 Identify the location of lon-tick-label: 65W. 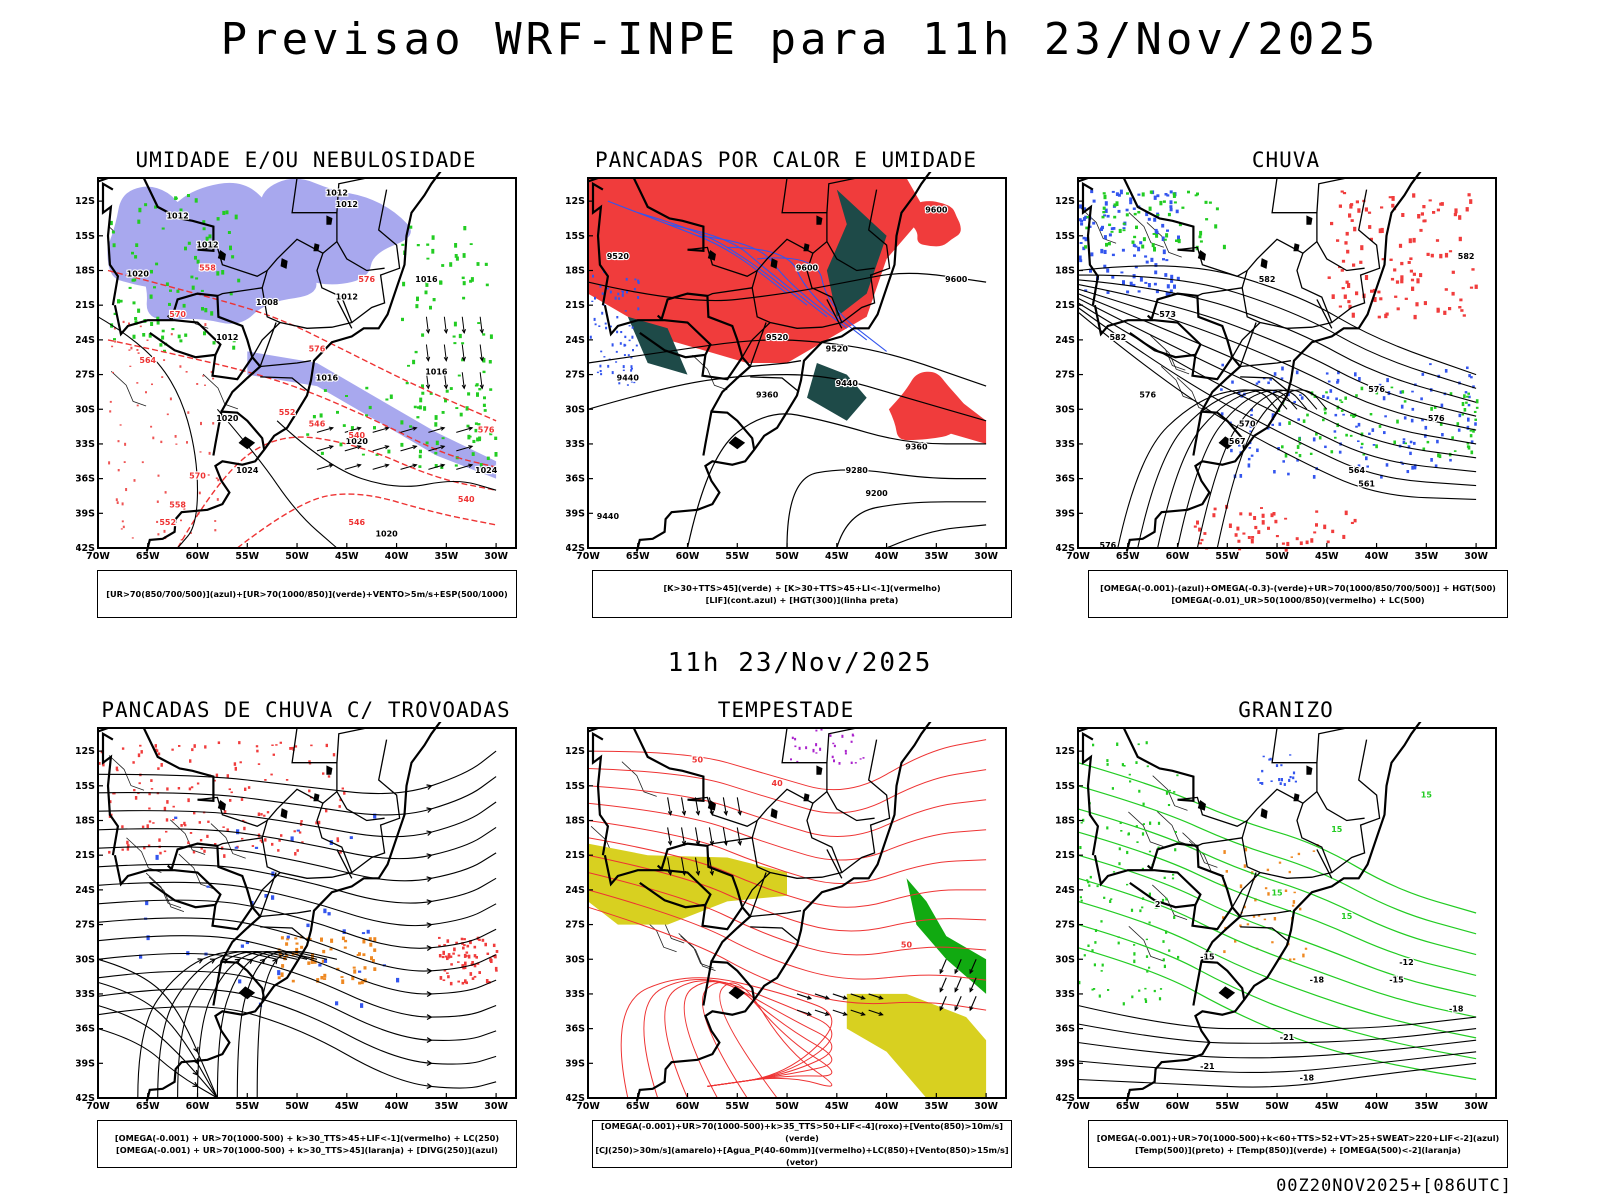
(1128, 1106).